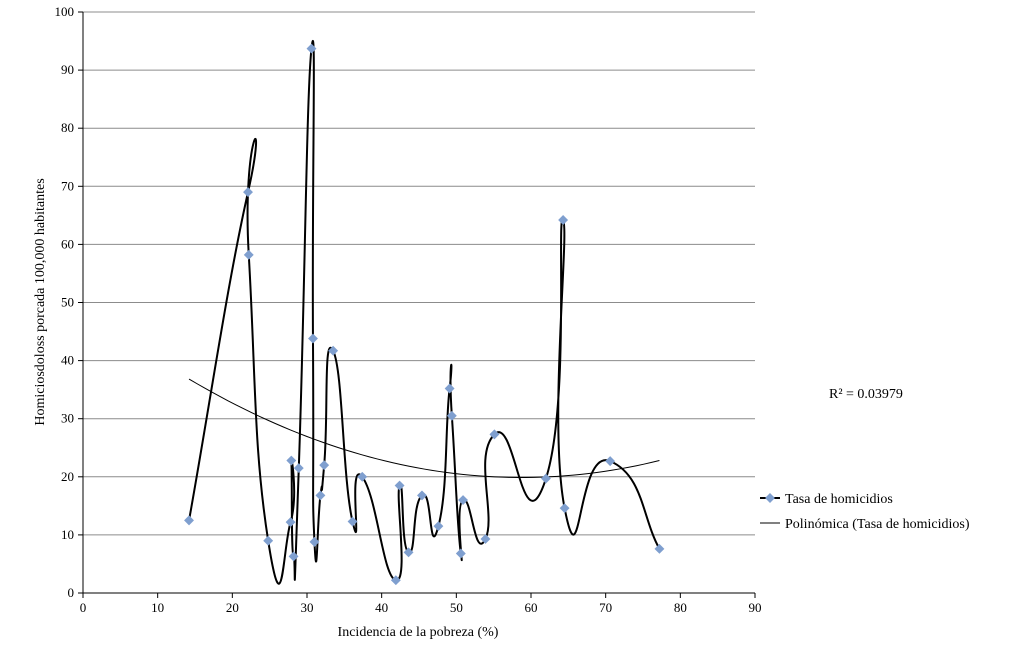  Describe the element at coordinates (755, 607) in the screenshot. I see `x-tick-label: 90` at that location.